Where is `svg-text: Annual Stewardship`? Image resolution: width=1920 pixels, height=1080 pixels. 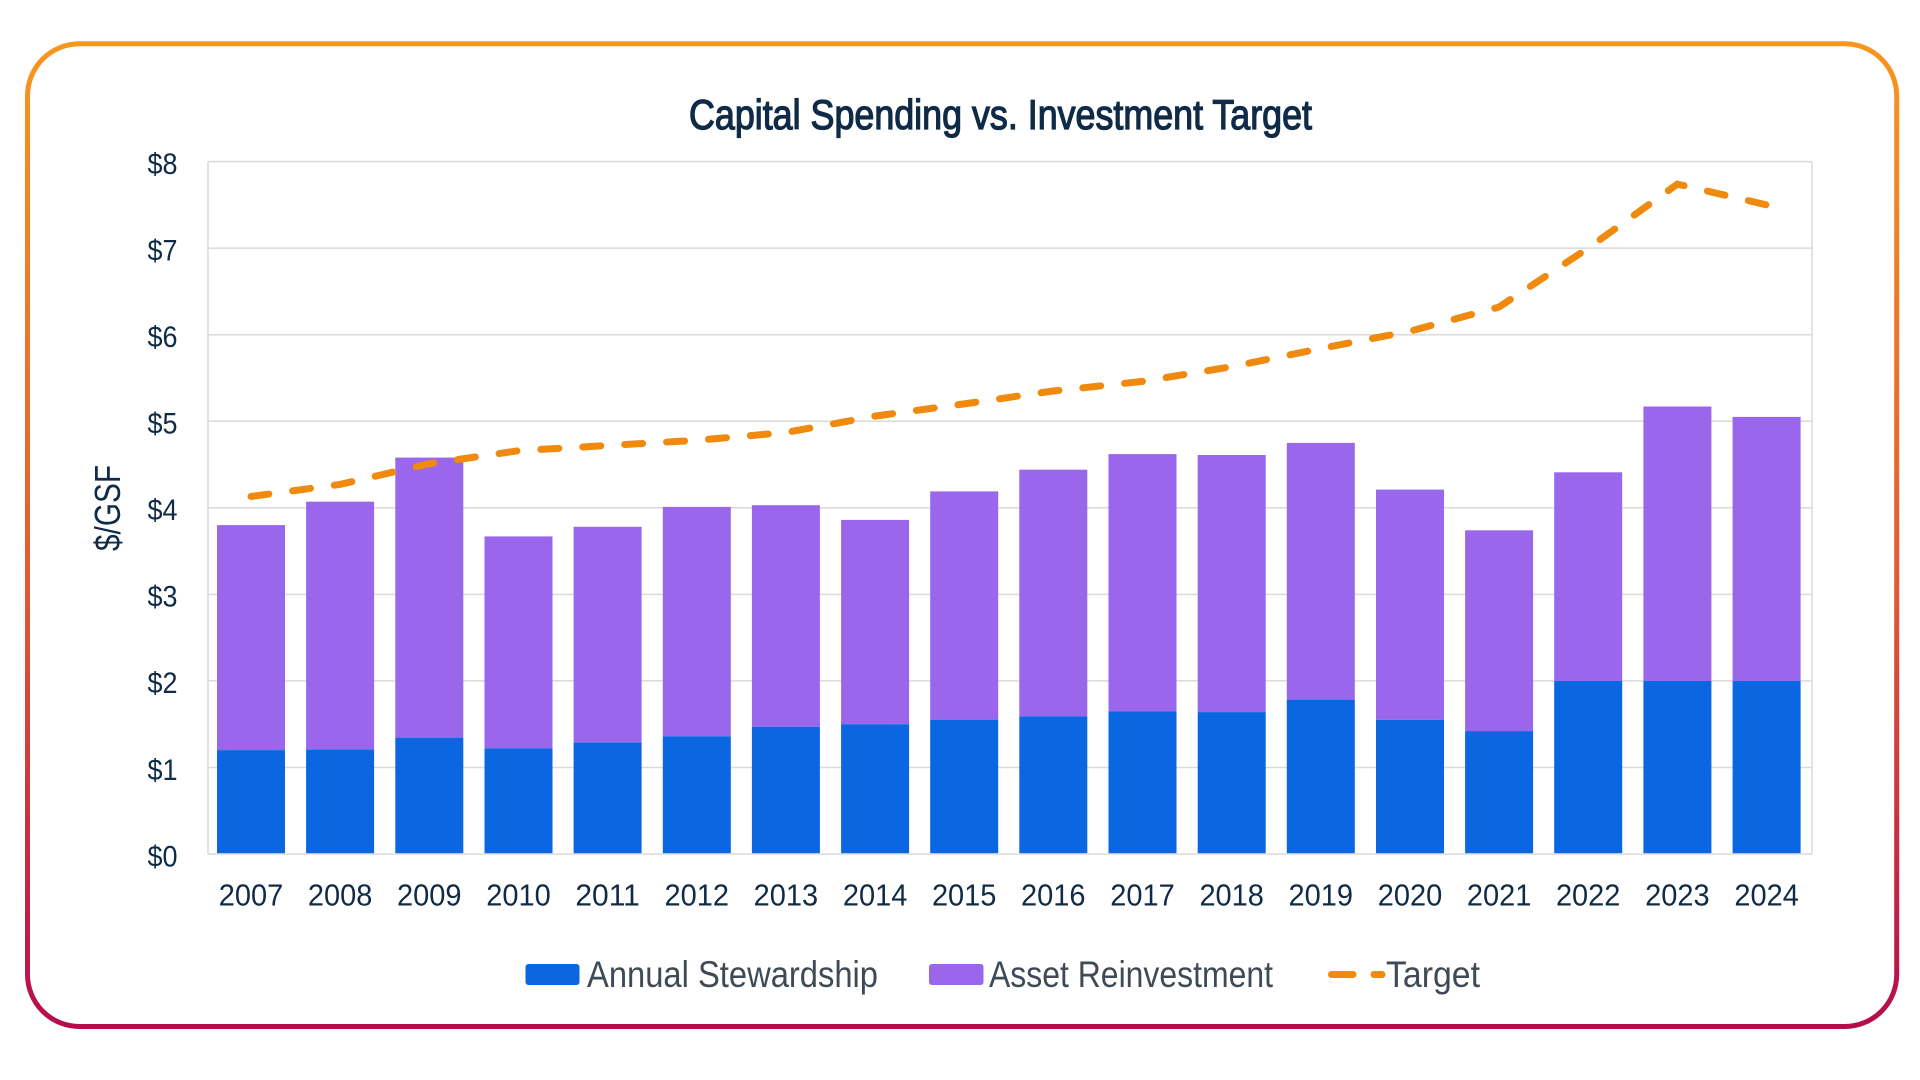
svg-text: Annual Stewardship is located at coordinates (732, 974).